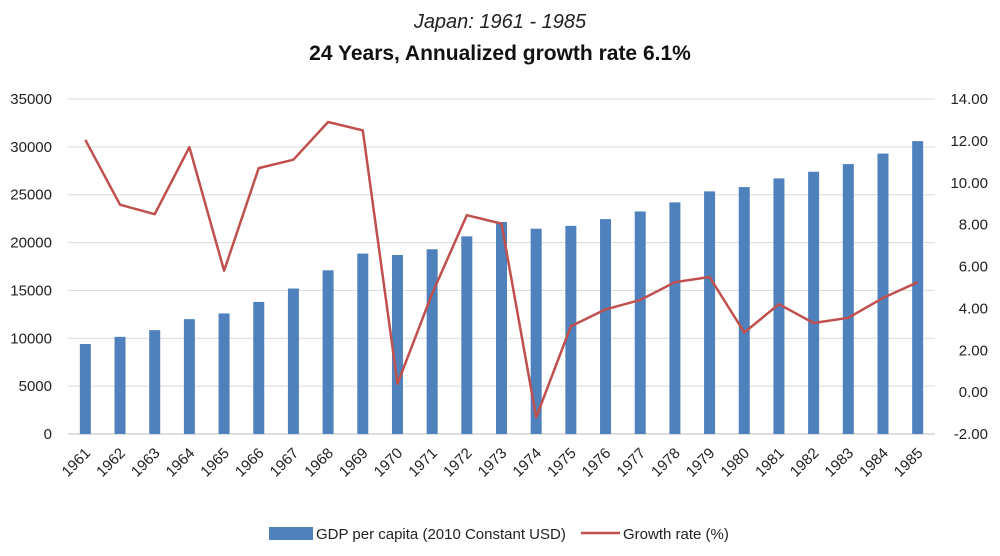 This screenshot has width=1000, height=556. I want to click on right-tick-label: -2.00, so click(971, 434).